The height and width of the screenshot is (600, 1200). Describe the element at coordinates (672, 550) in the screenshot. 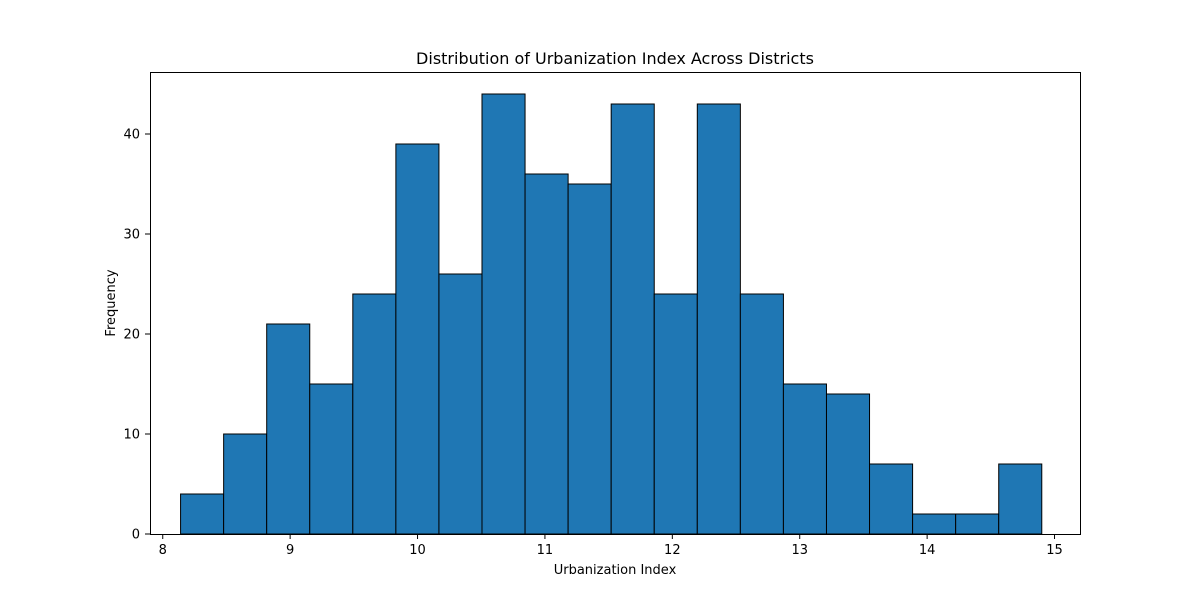

I see `x-tick-label: 12` at that location.